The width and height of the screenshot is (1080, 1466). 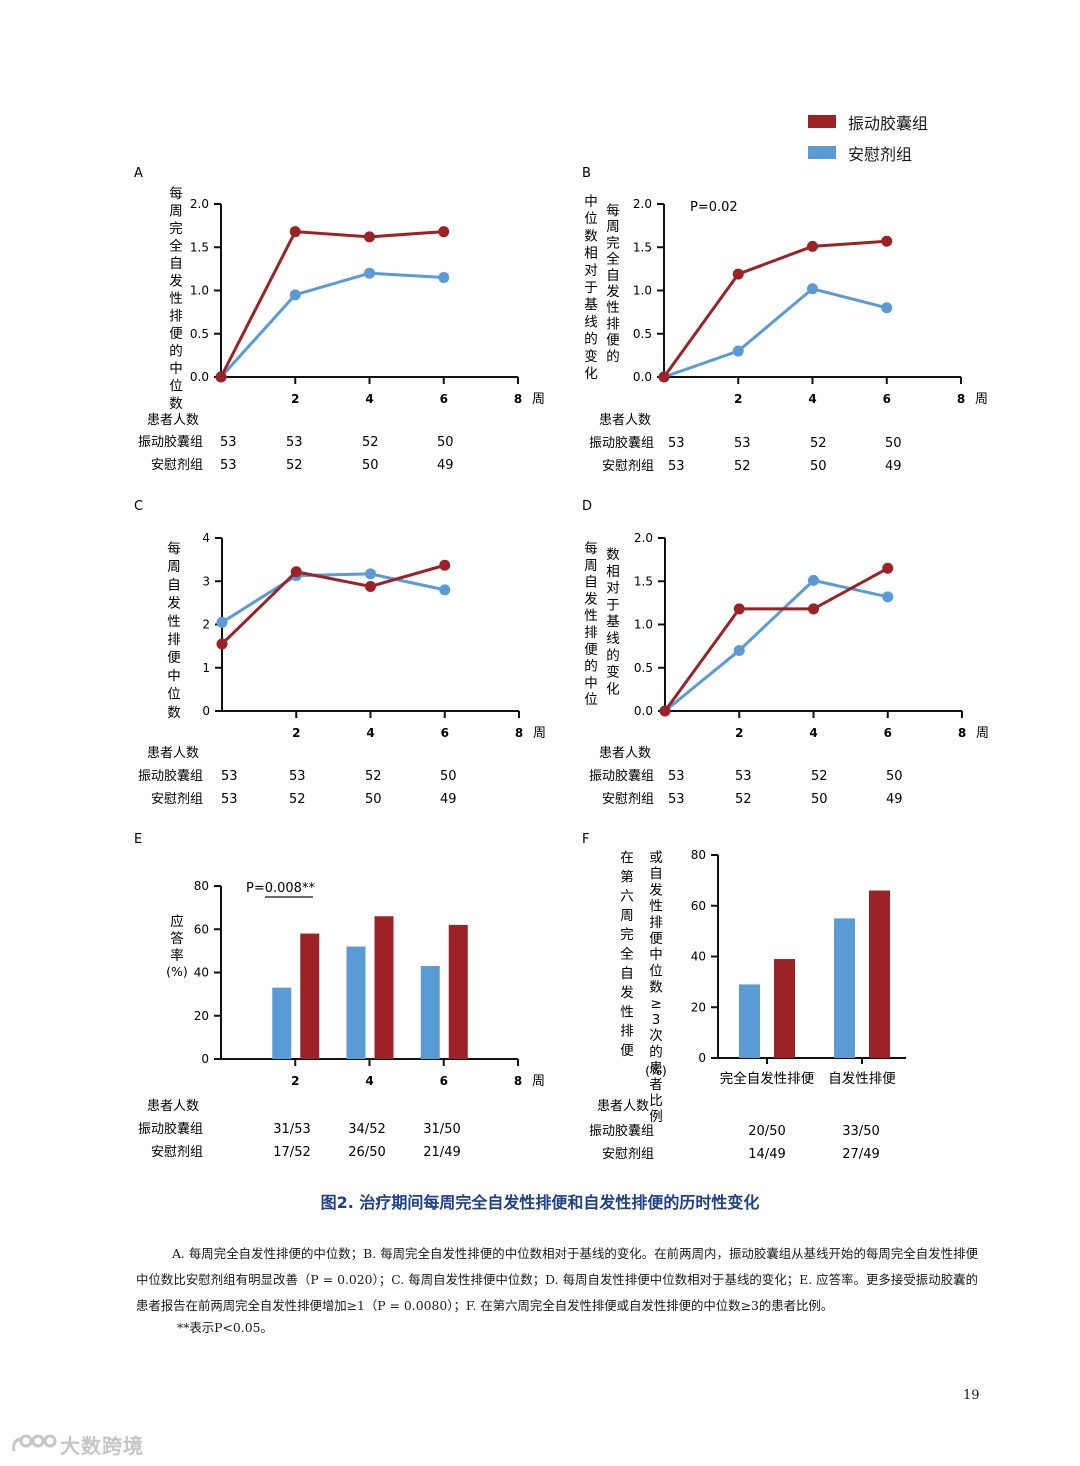 I want to click on y-axis-label-char: 自, so click(x=591, y=583).